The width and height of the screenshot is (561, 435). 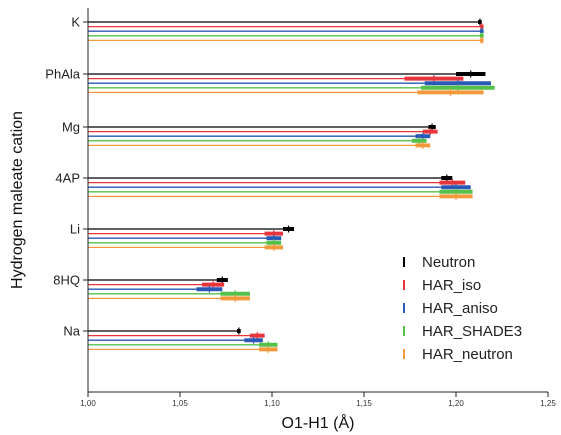 I want to click on x-tick-label: 1,15, so click(x=364, y=403).